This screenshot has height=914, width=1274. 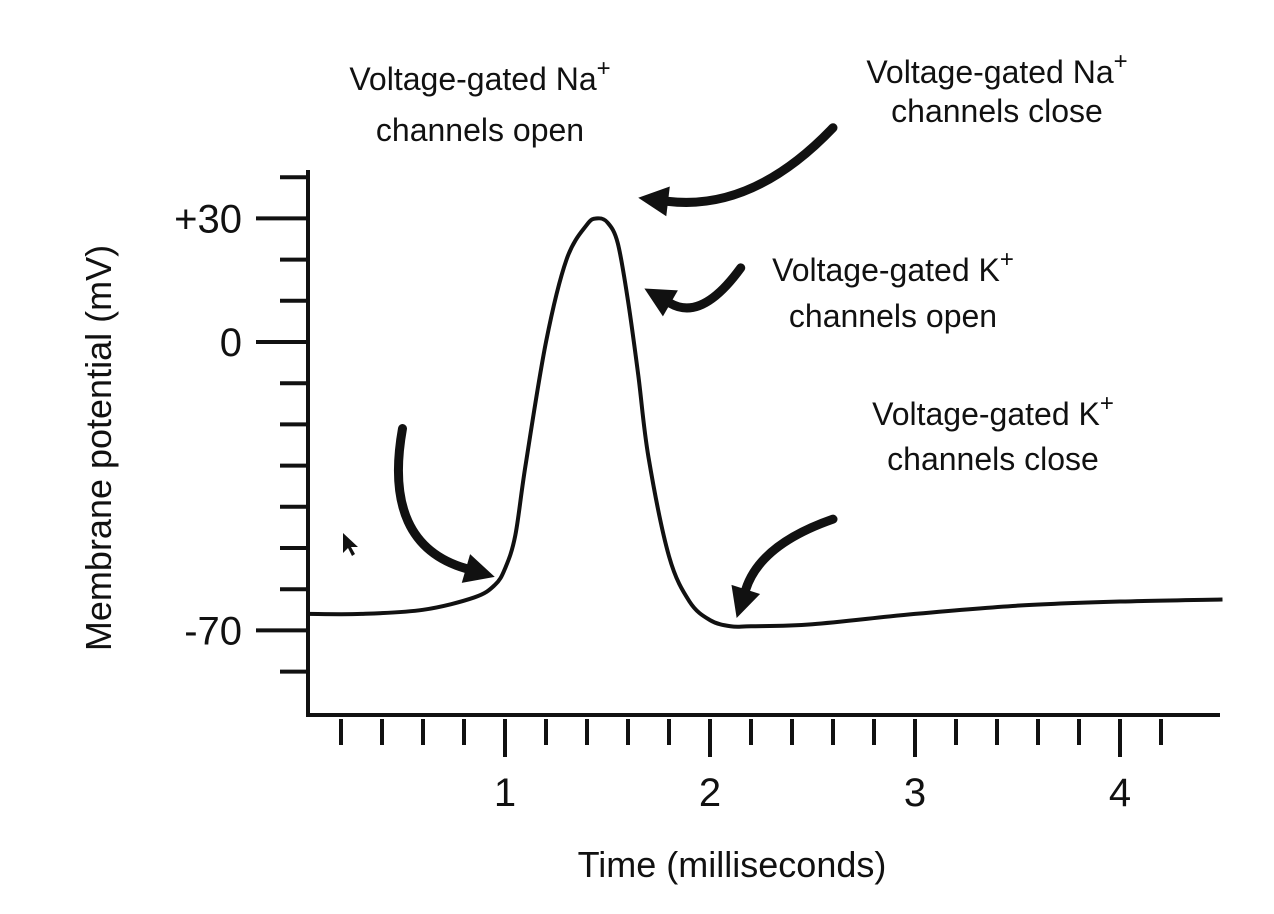 I want to click on x-tick-label: 3, so click(x=915, y=793).